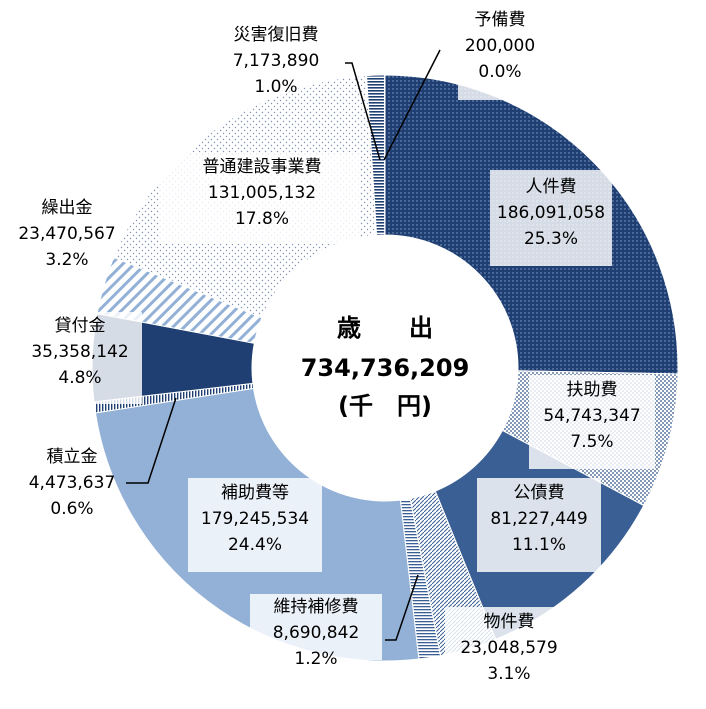 The image size is (706, 709). Describe the element at coordinates (79, 352) in the screenshot. I see `amount-label-7: 35,358,142` at that location.